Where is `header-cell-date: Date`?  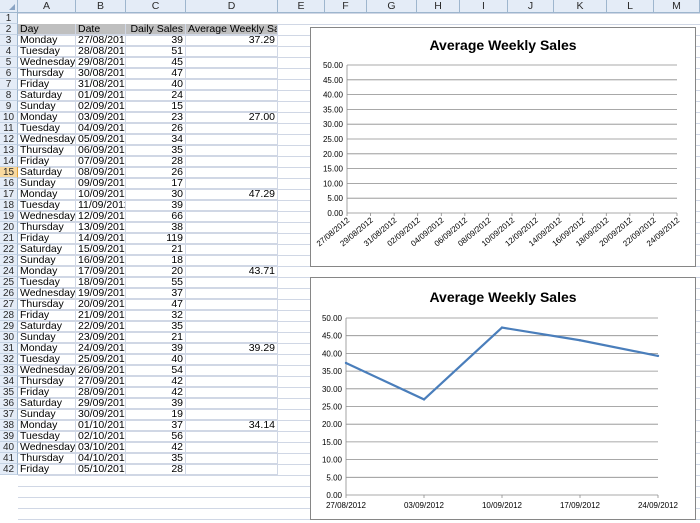
header-cell-date: Date is located at coordinates (101, 29).